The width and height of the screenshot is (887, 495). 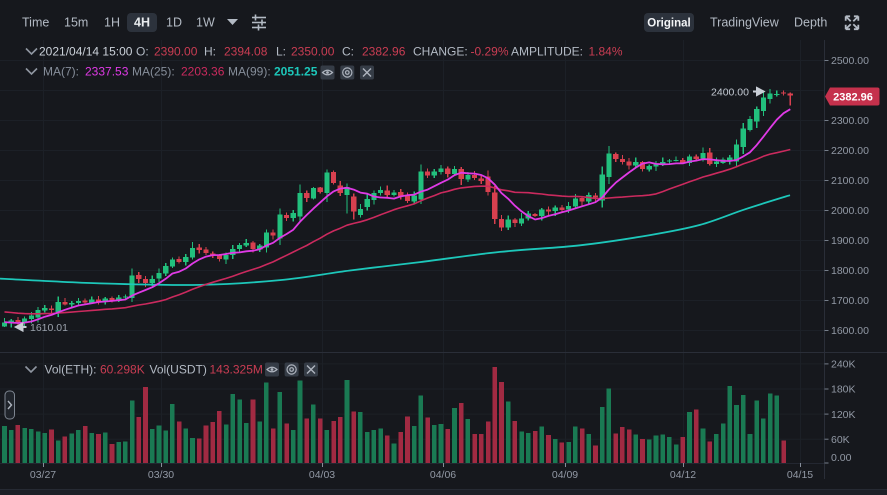 What do you see at coordinates (565, 475) in the screenshot?
I see `svg-text: 04/09` at bounding box center [565, 475].